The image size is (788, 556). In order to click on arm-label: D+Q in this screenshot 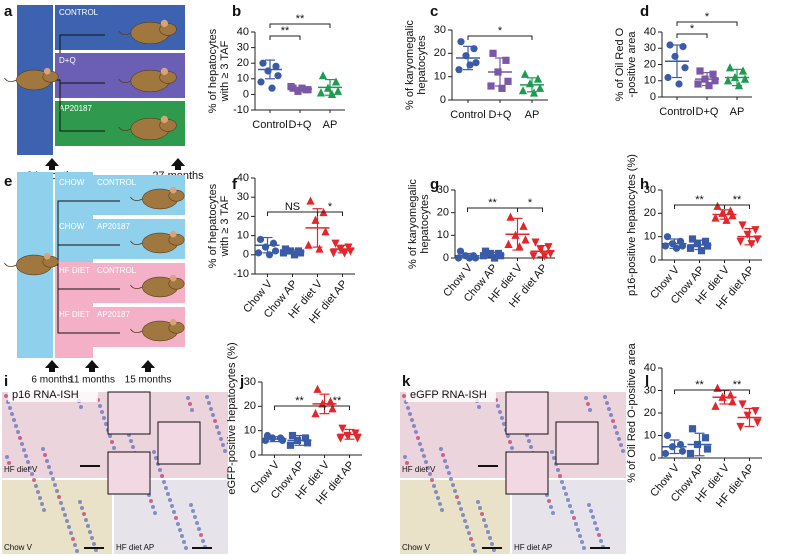, I will do `click(67, 60)`.